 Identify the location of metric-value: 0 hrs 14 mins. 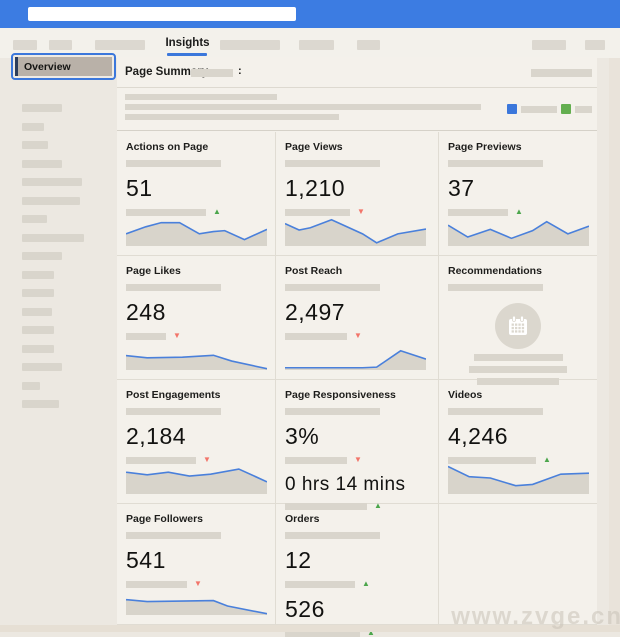
(345, 484).